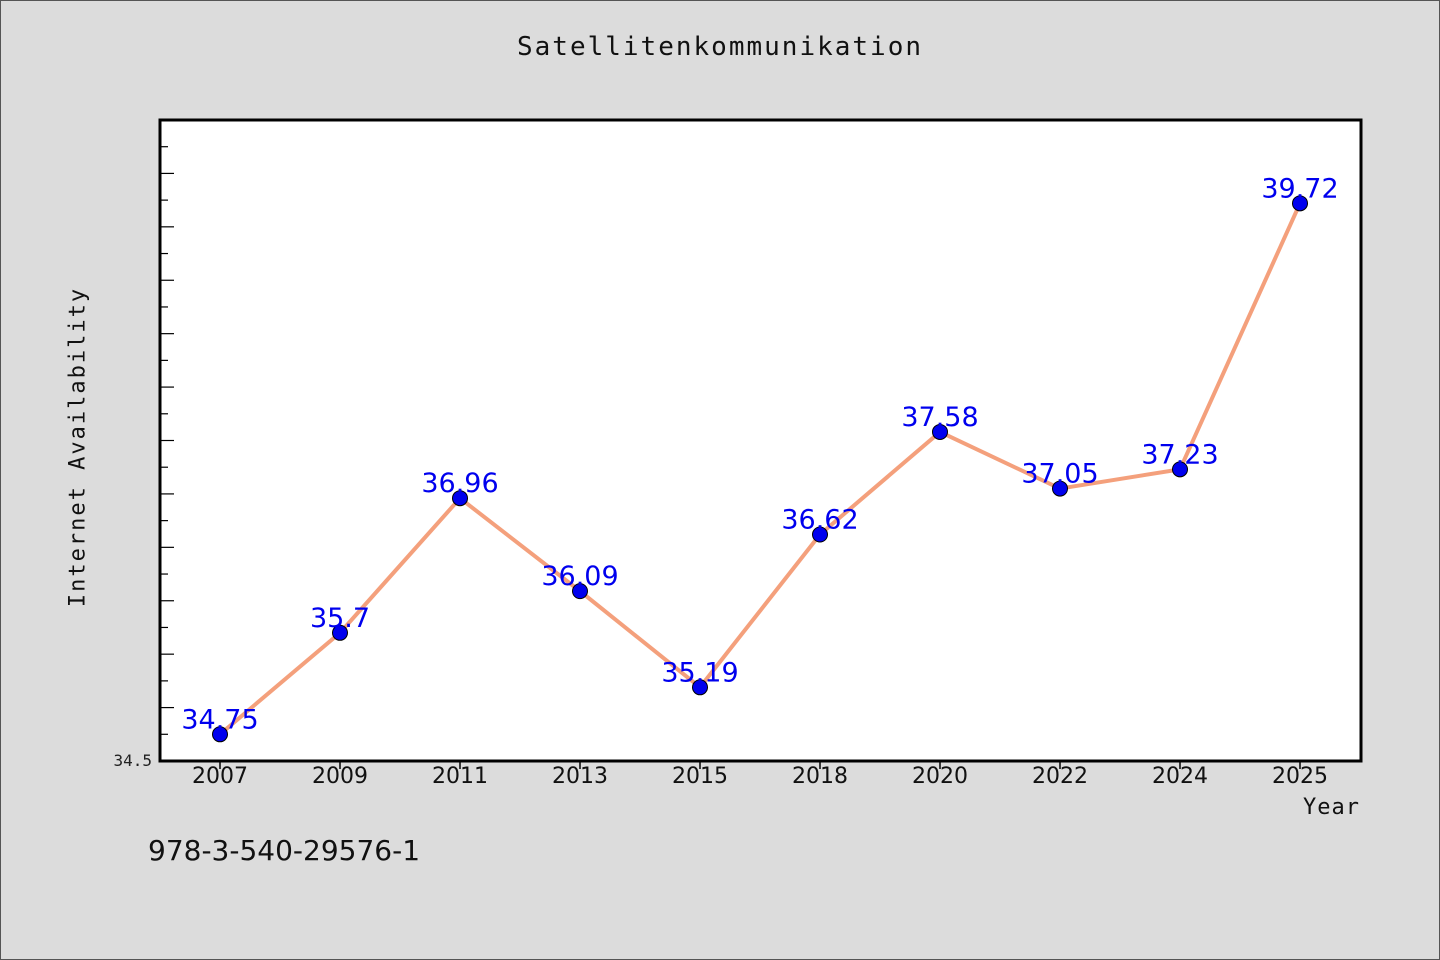 The image size is (1440, 960). Describe the element at coordinates (1059, 474) in the screenshot. I see `data-label: 37.05` at that location.